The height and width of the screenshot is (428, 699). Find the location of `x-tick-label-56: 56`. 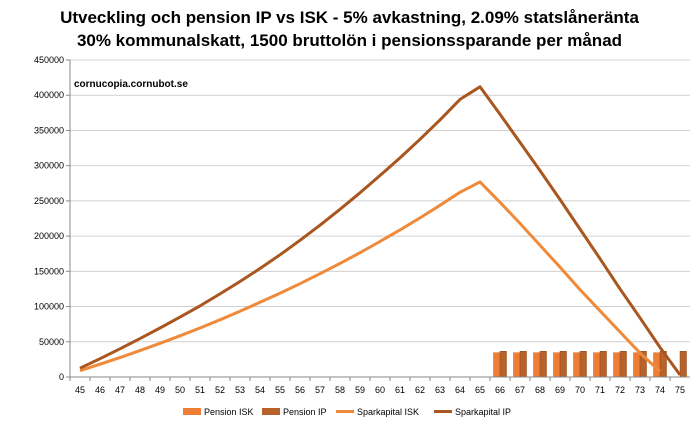

x-tick-label-56: 56 is located at coordinates (300, 390).